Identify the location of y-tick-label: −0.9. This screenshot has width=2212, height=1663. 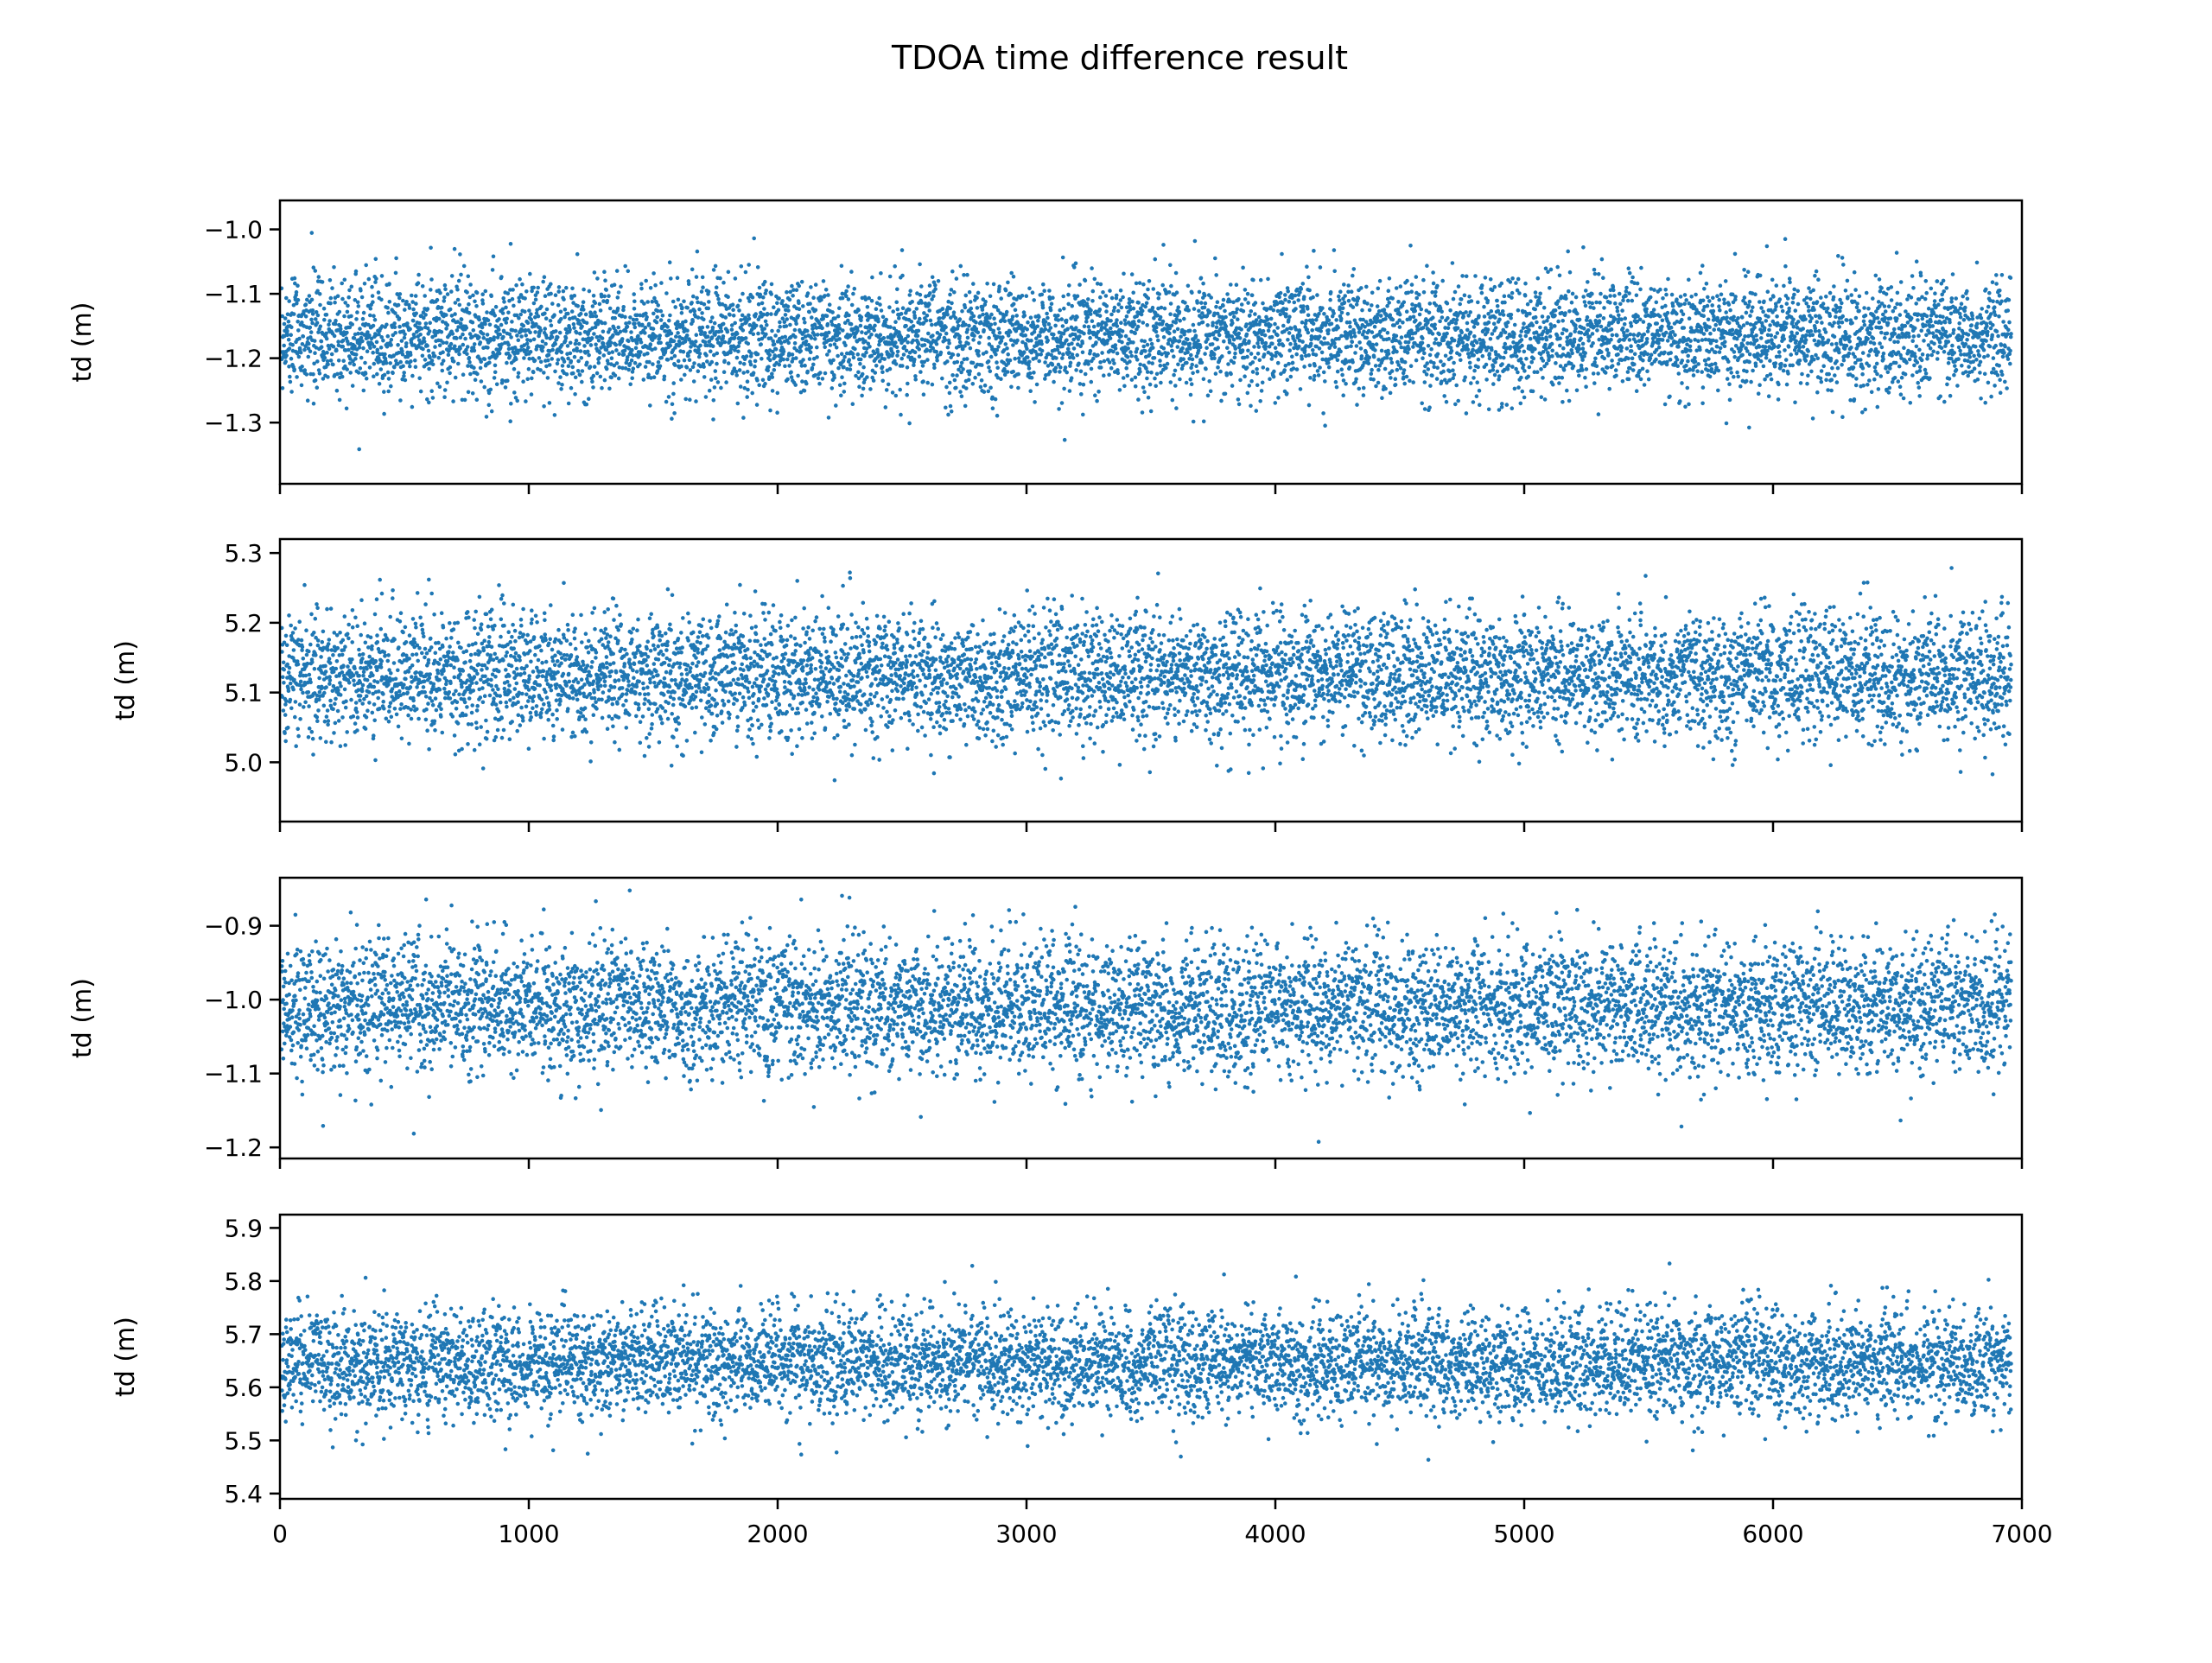
(233, 926).